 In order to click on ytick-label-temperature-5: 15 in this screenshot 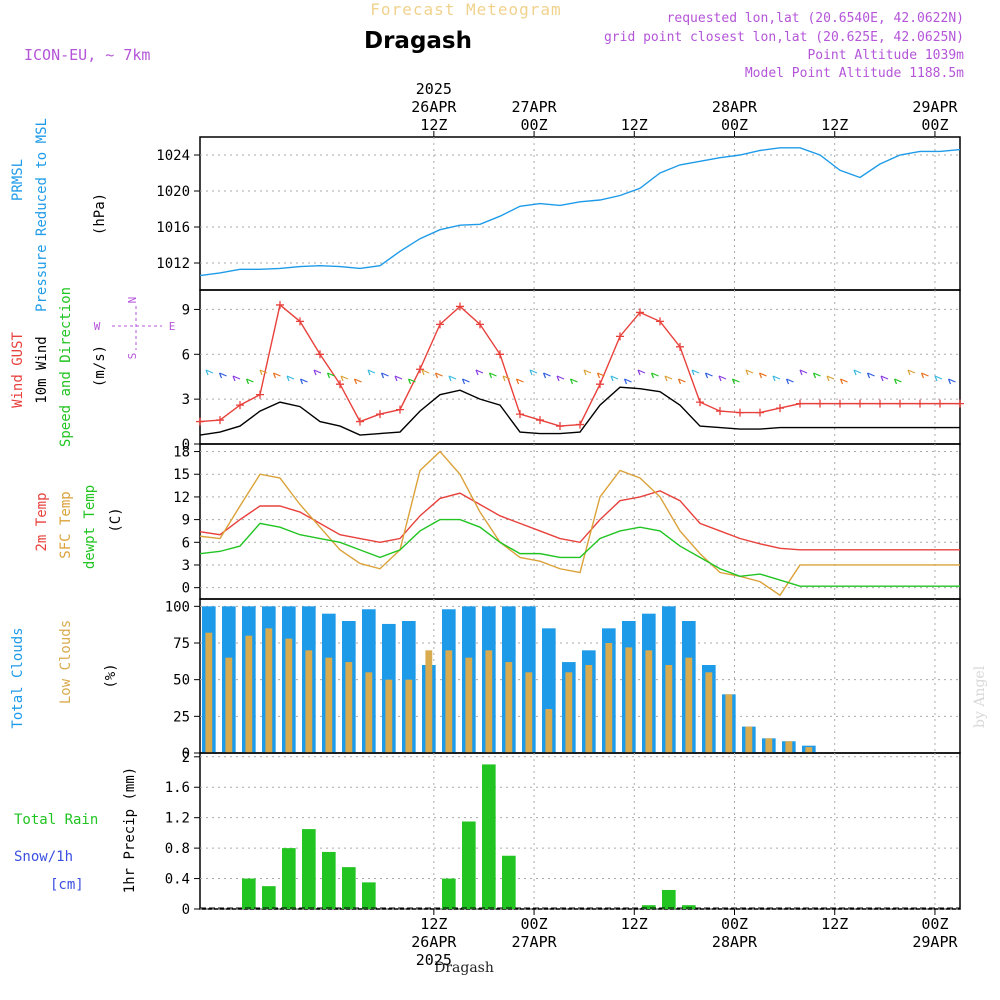, I will do `click(181, 475)`.